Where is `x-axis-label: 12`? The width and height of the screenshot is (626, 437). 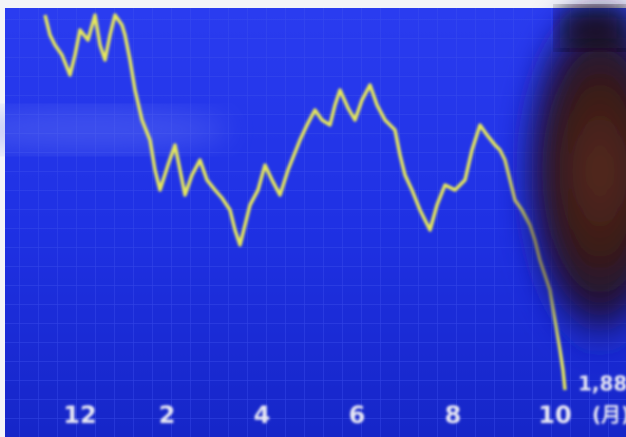
x-axis-label: 12 is located at coordinates (79, 415).